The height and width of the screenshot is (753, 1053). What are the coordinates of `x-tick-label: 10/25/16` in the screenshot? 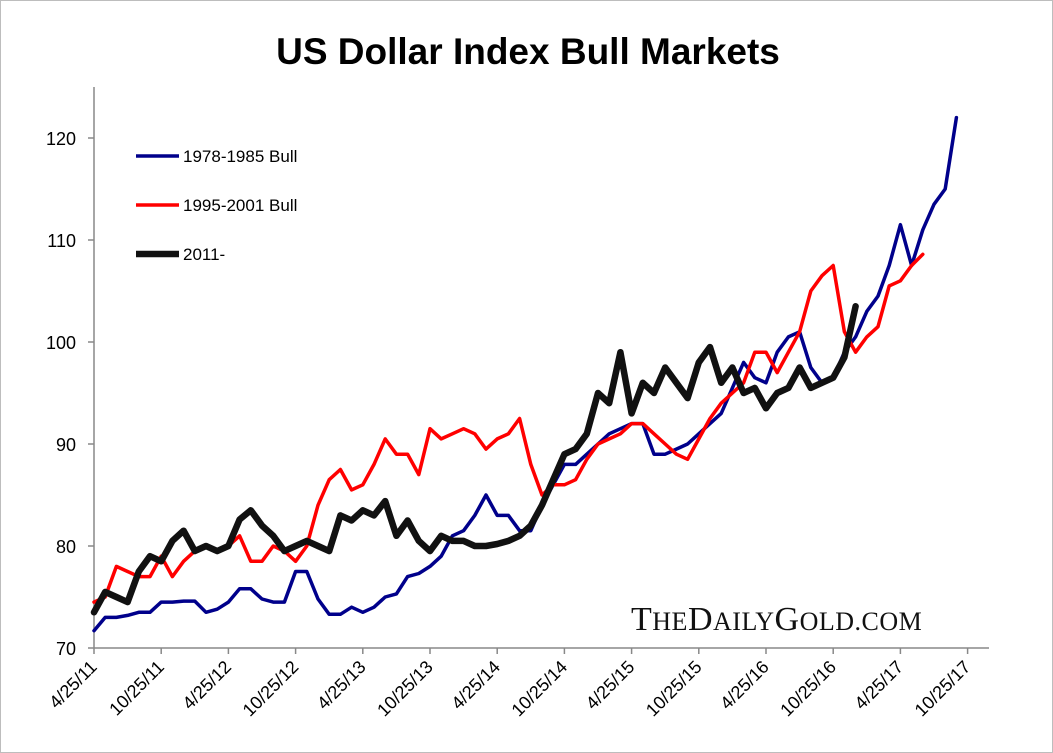 It's located at (808, 689).